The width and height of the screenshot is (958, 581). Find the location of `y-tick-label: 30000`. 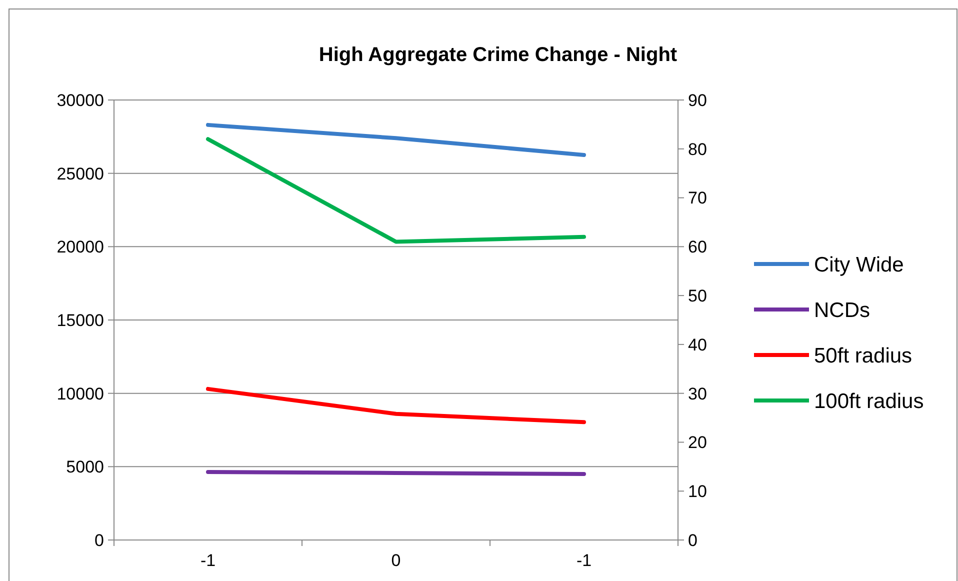

y-tick-label: 30000 is located at coordinates (80, 100).